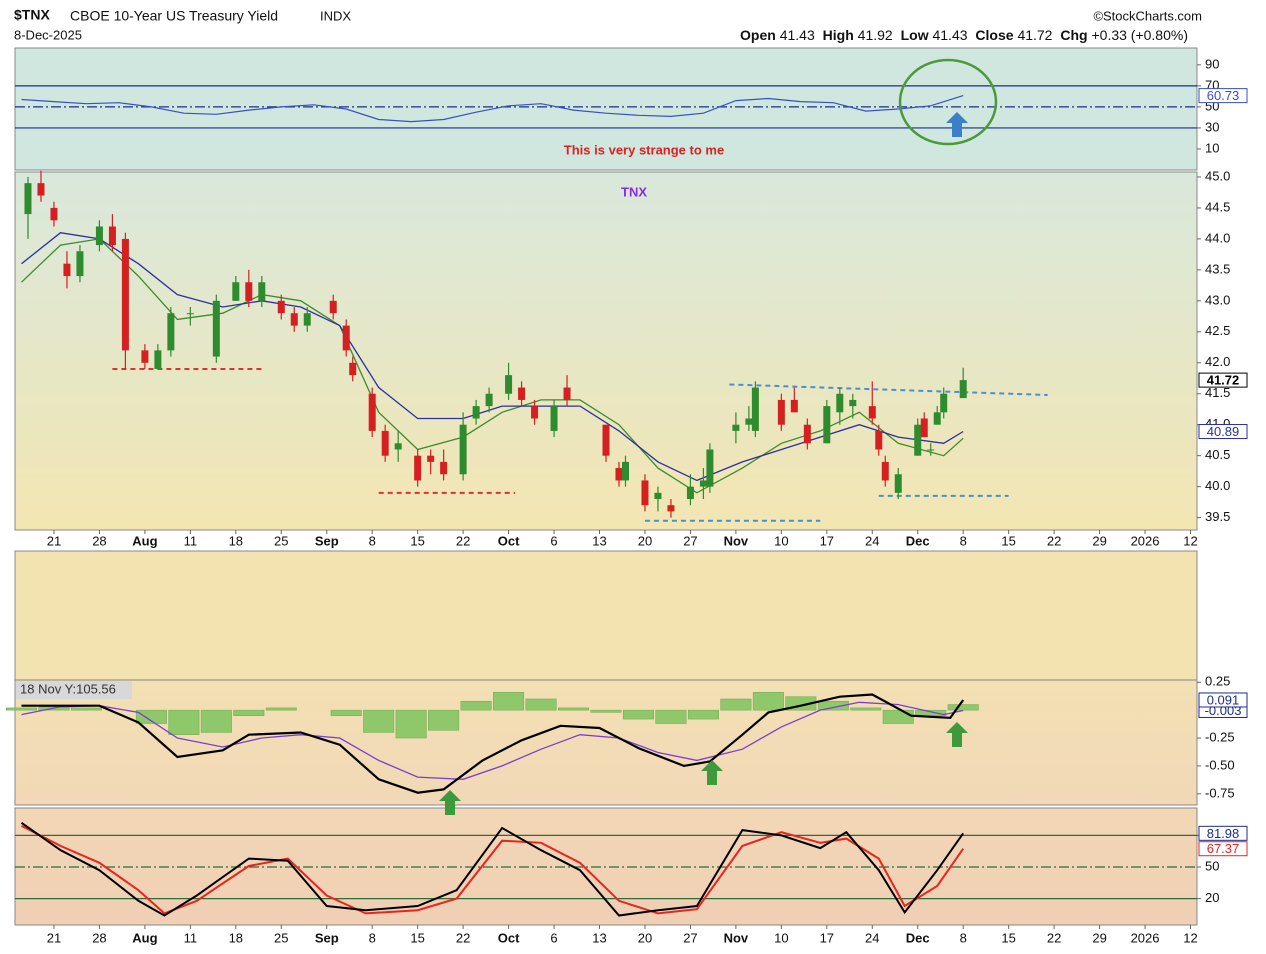 This screenshot has height=954, width=1266. Describe the element at coordinates (553, 540) in the screenshot. I see `x-tick-label: 6` at that location.